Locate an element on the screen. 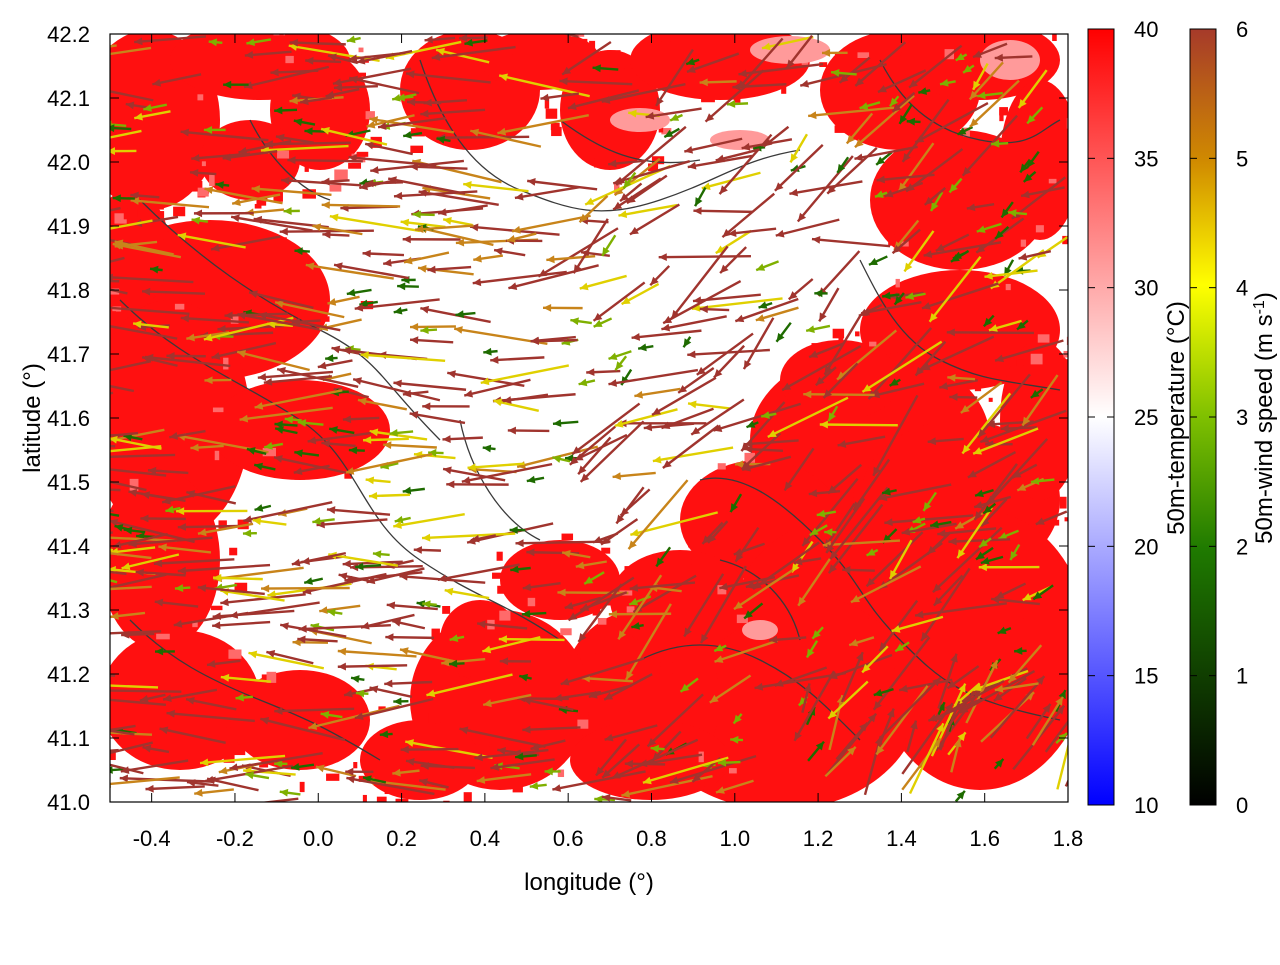  colorbar-tick-label: 35 is located at coordinates (1146, 158).